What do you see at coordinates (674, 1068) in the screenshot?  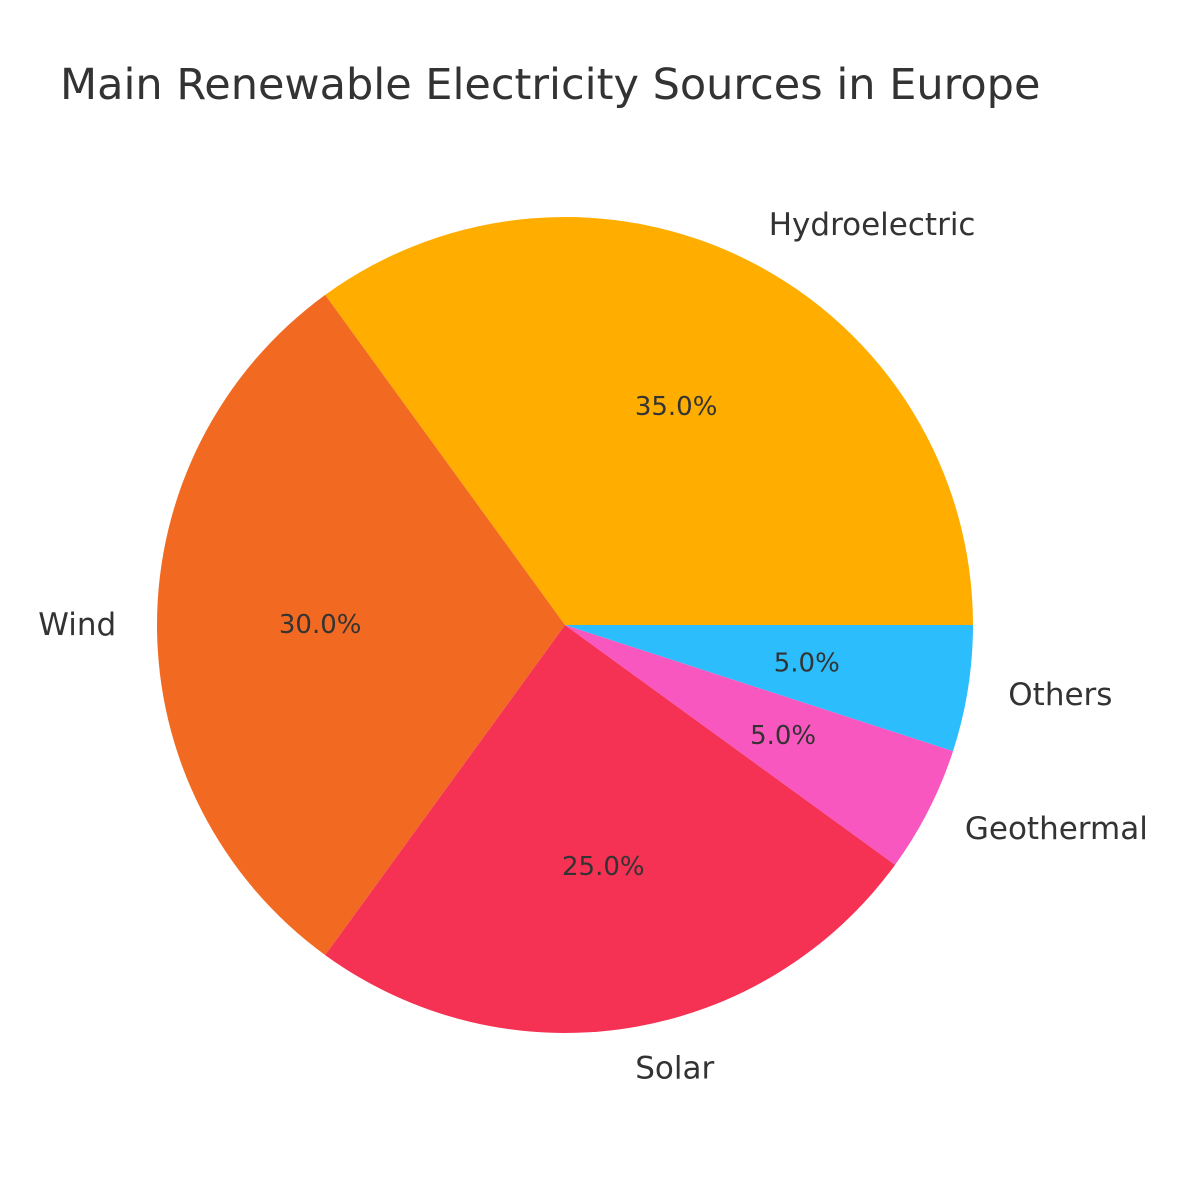 I see `slice-label-solar: Solar` at bounding box center [674, 1068].